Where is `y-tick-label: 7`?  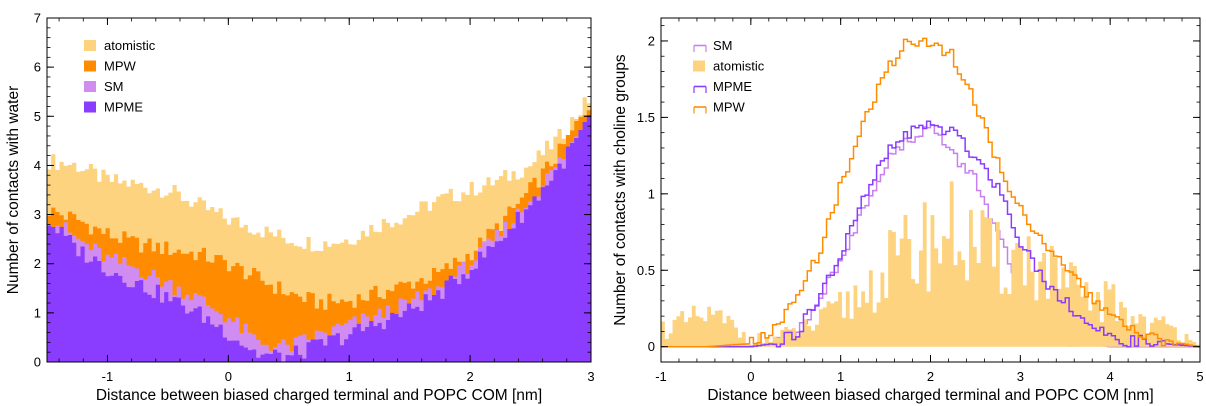 y-tick-label: 7 is located at coordinates (37, 18).